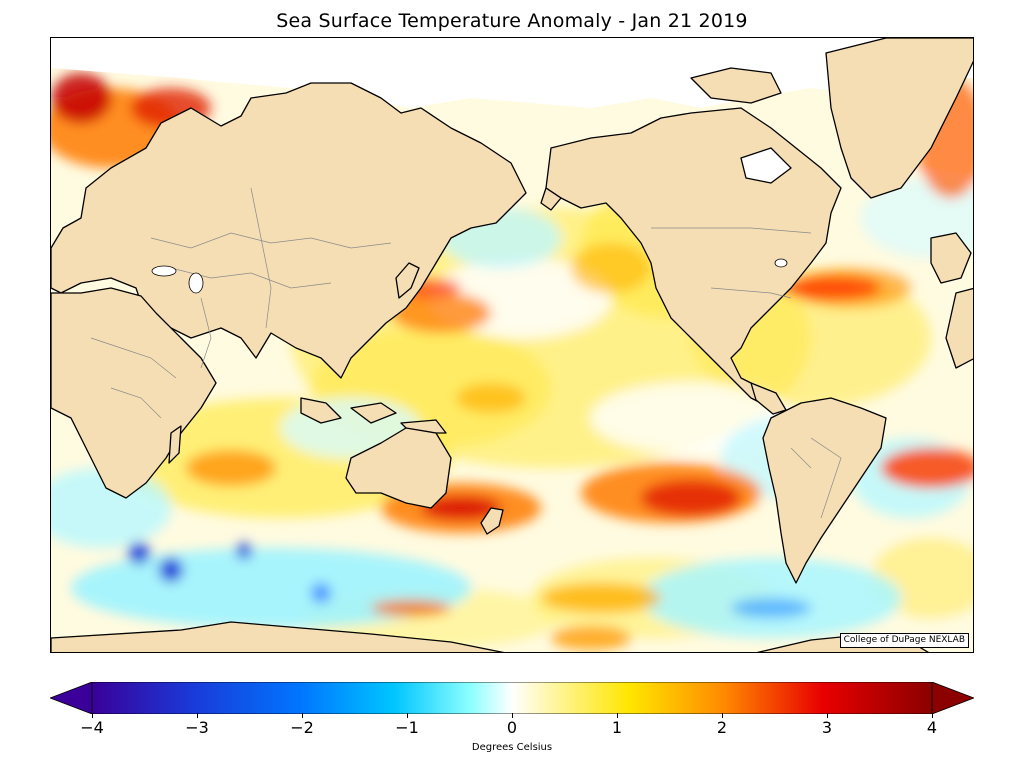 Image resolution: width=1024 pixels, height=768 pixels. I want to click on colorbar, so click(512, 698).